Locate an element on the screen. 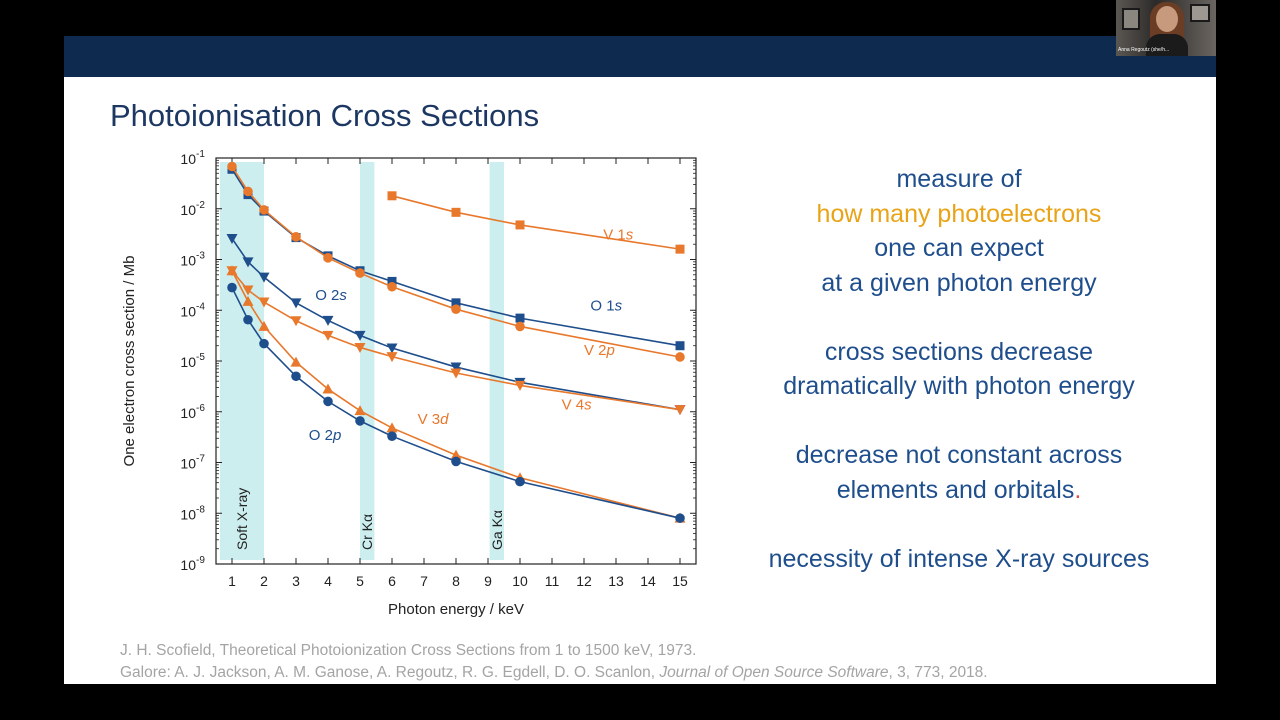 This screenshot has height=720, width=1280. bullet-line: at a given photon energy is located at coordinates (959, 282).